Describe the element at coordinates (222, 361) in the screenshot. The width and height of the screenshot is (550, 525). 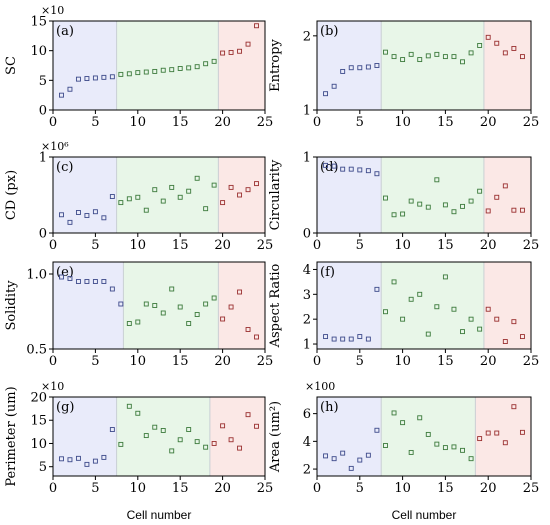
I see `chart-5-xtick-label: 20` at that location.